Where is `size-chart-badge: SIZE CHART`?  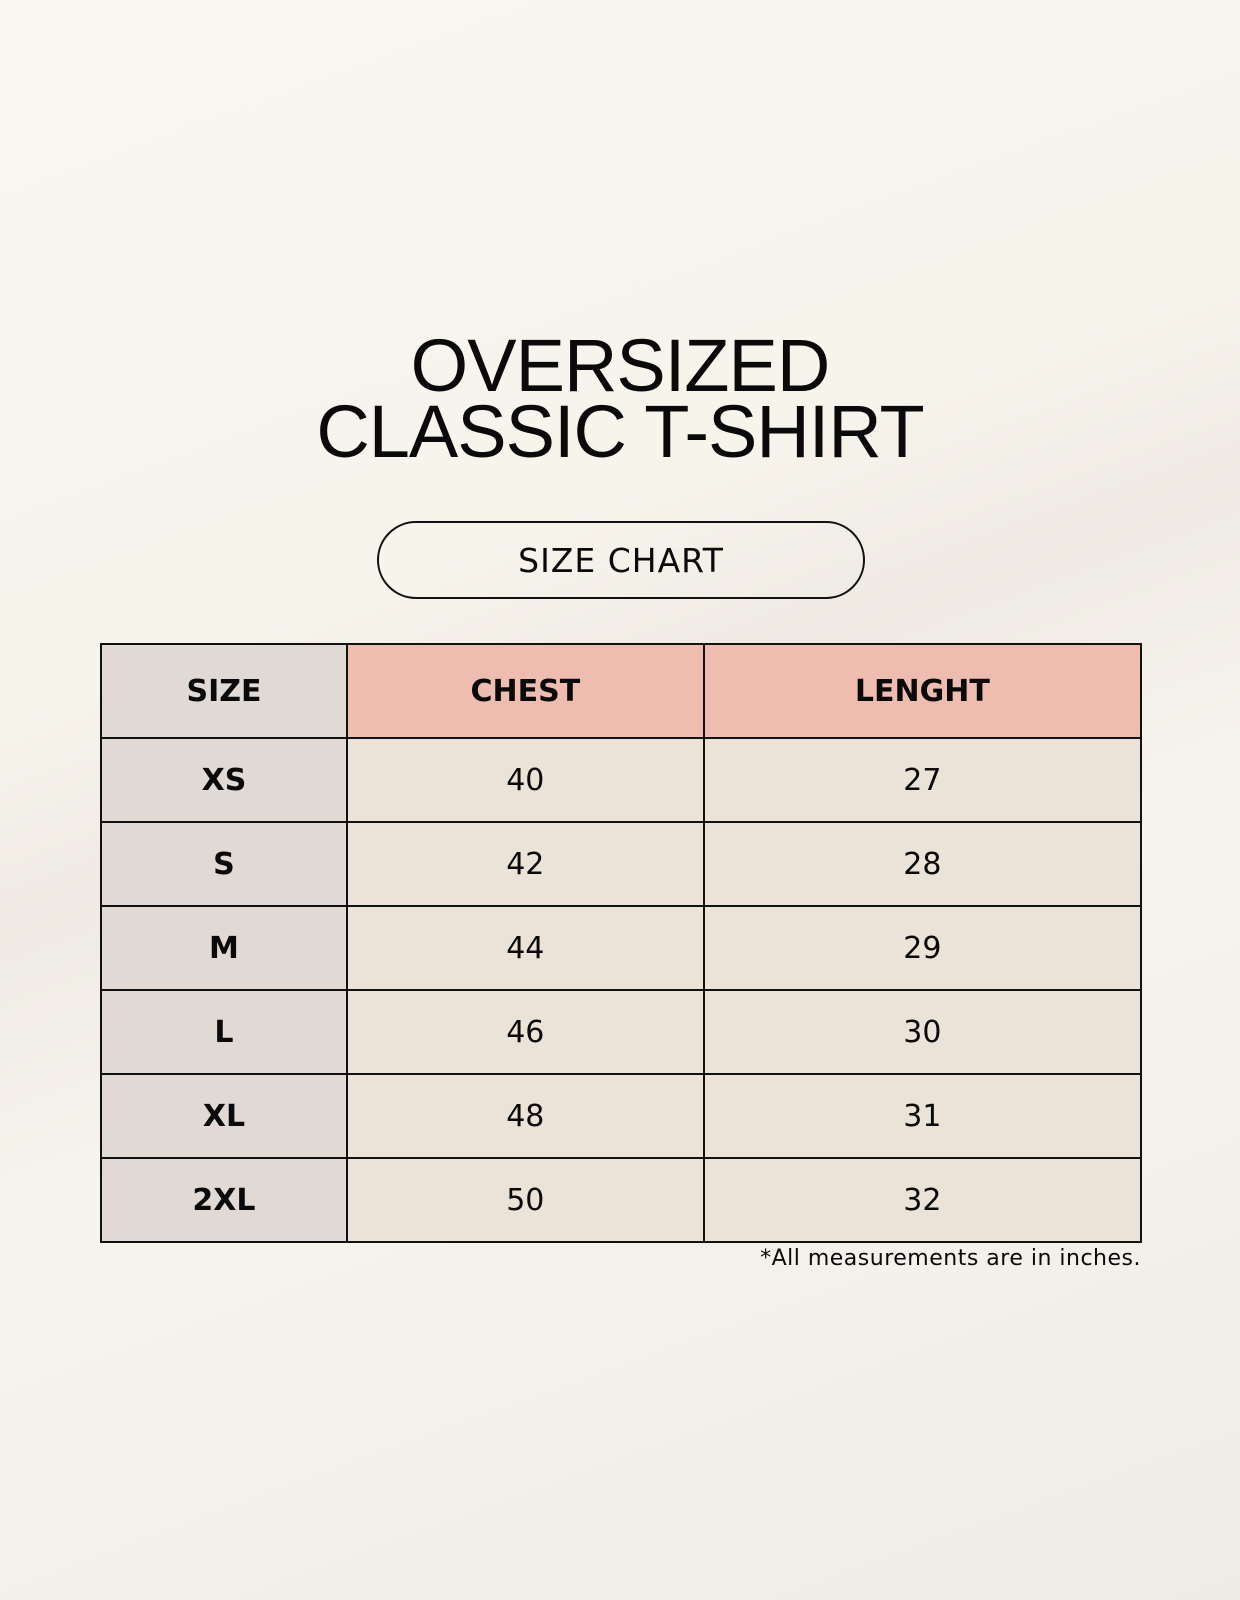 size-chart-badge: SIZE CHART is located at coordinates (621, 560).